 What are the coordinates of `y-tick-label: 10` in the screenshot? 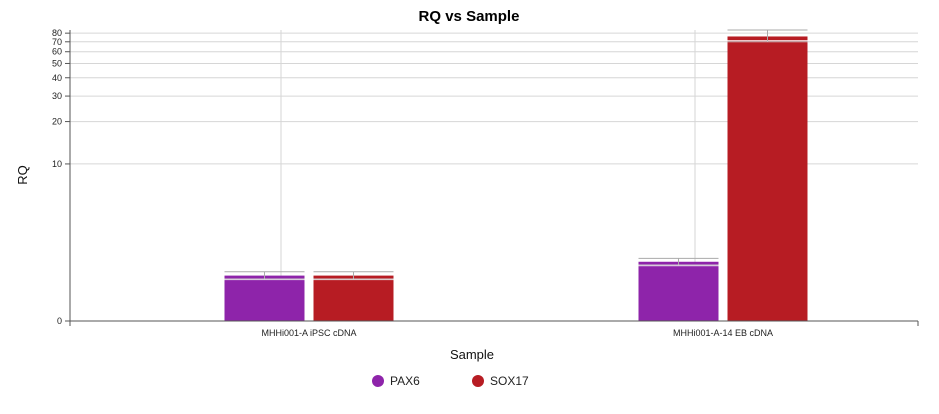 It's located at (57, 164).